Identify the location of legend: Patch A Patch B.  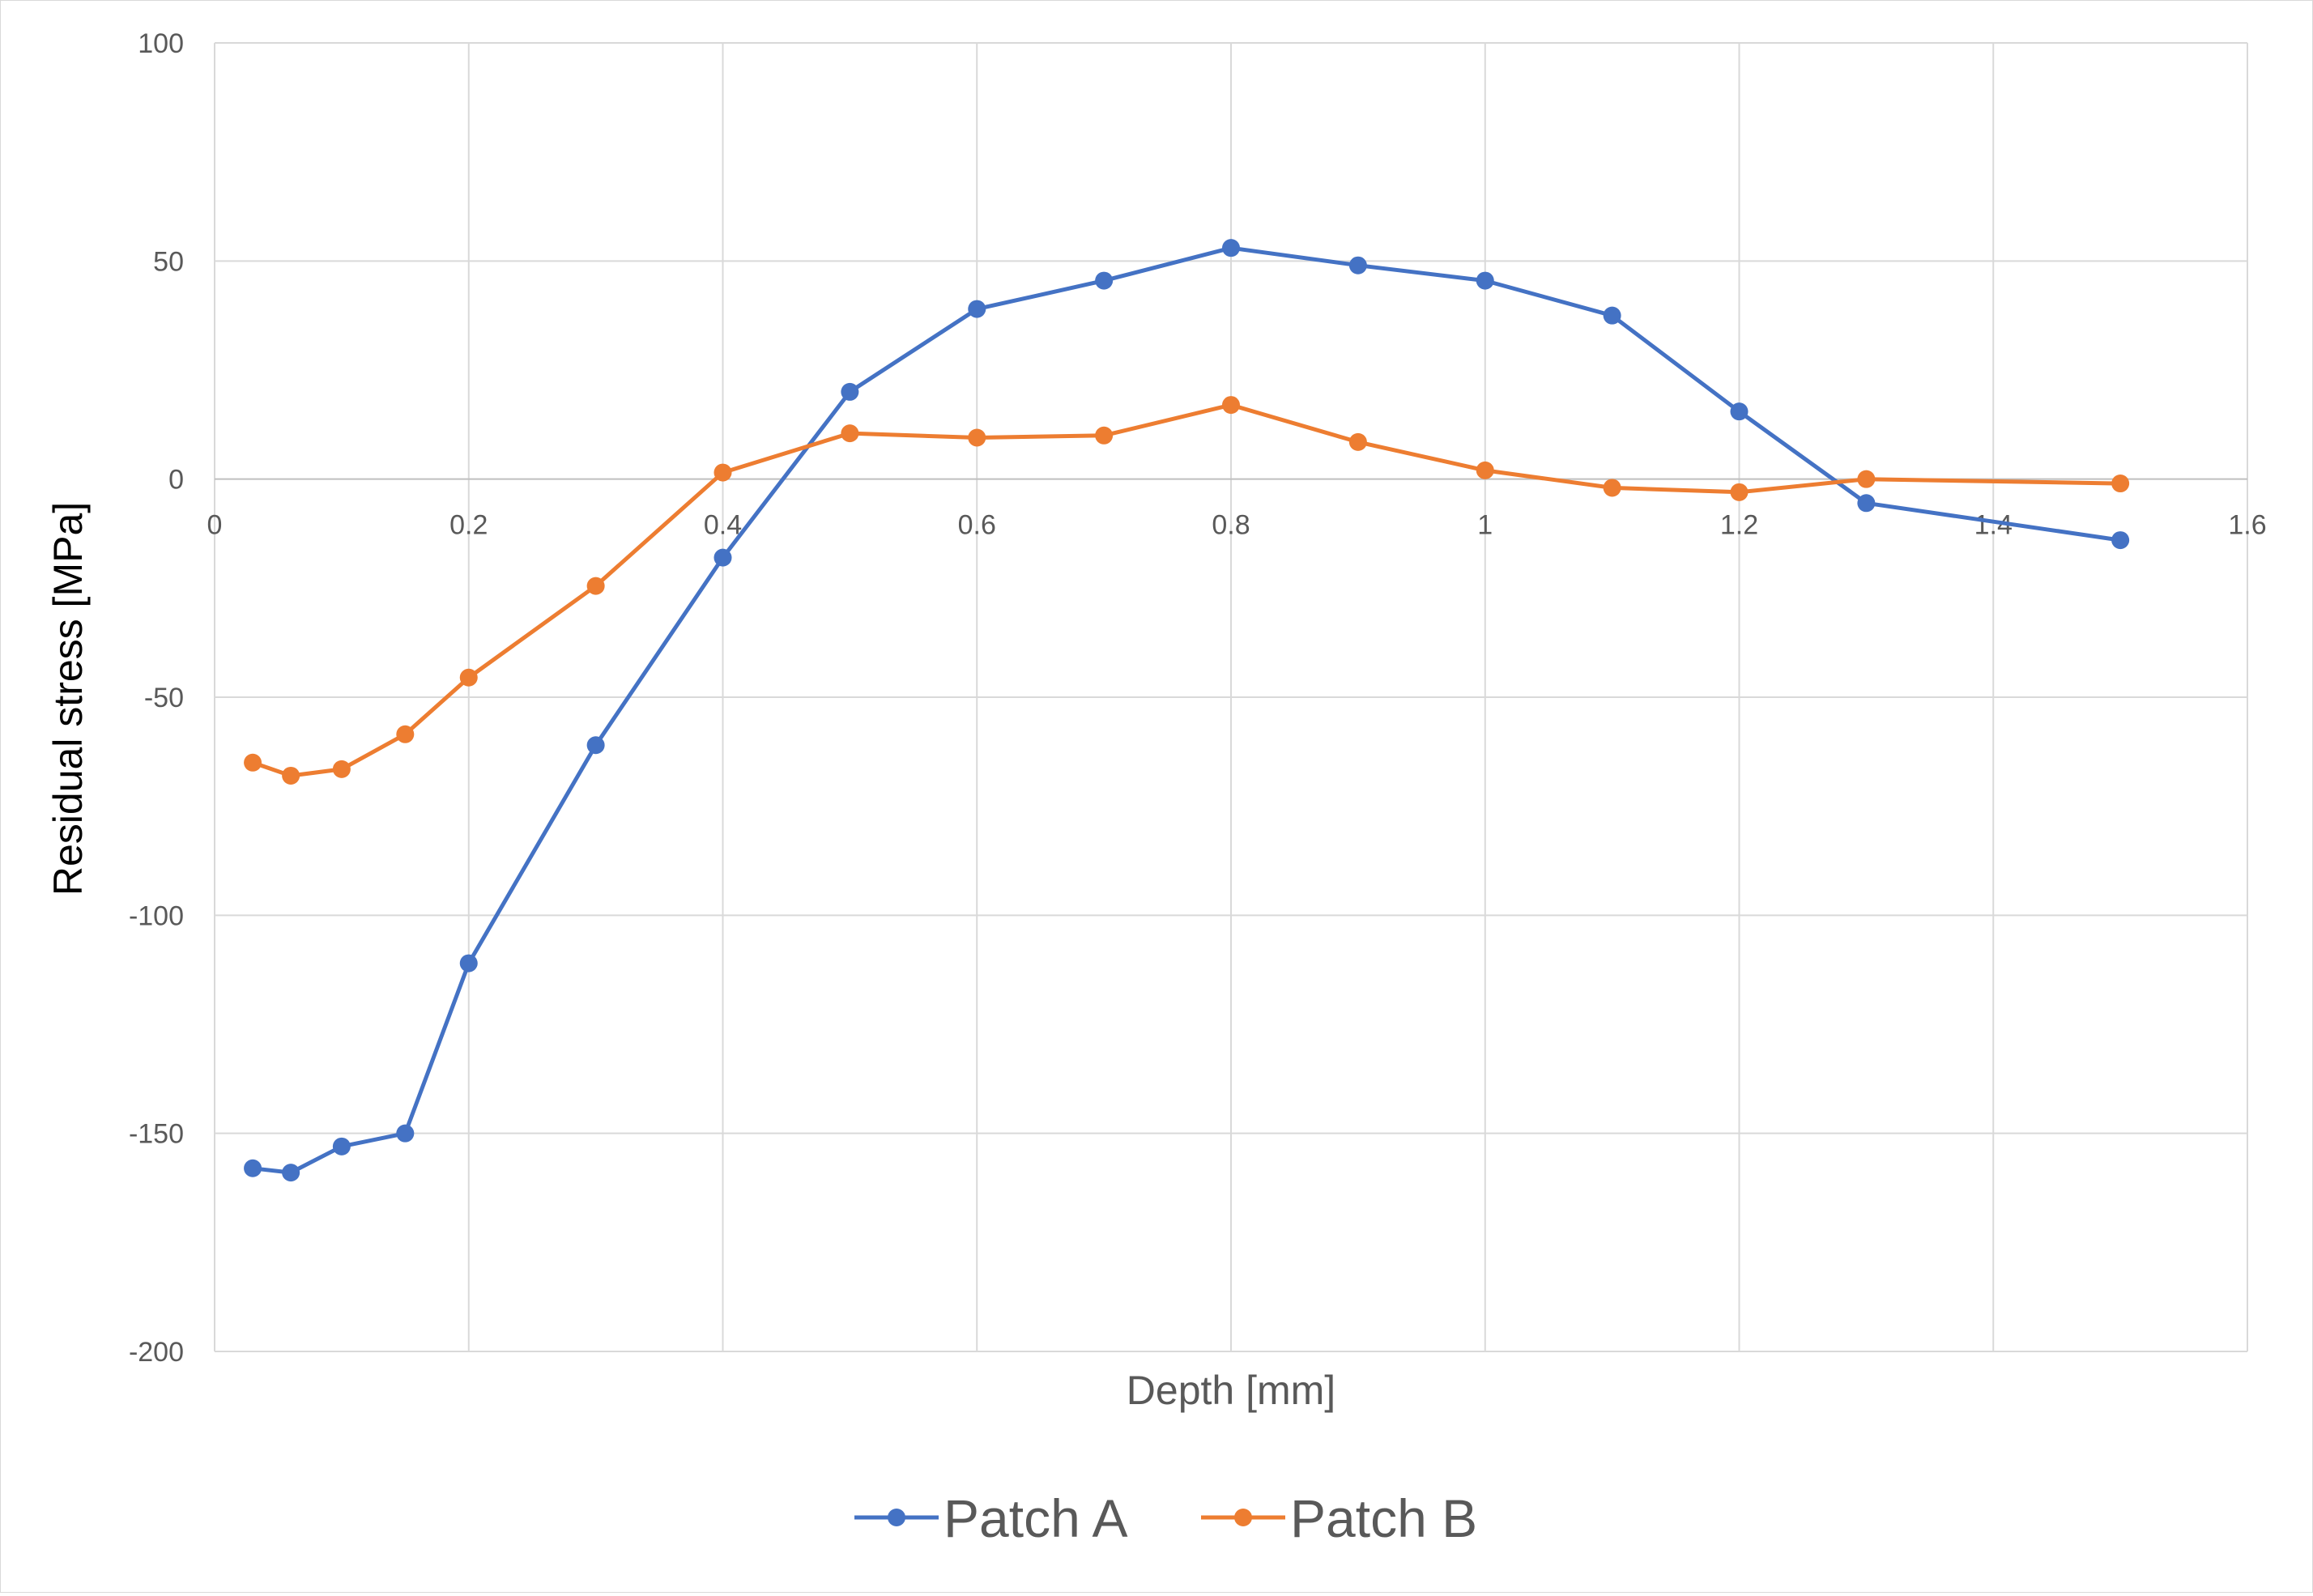
(1165, 1518).